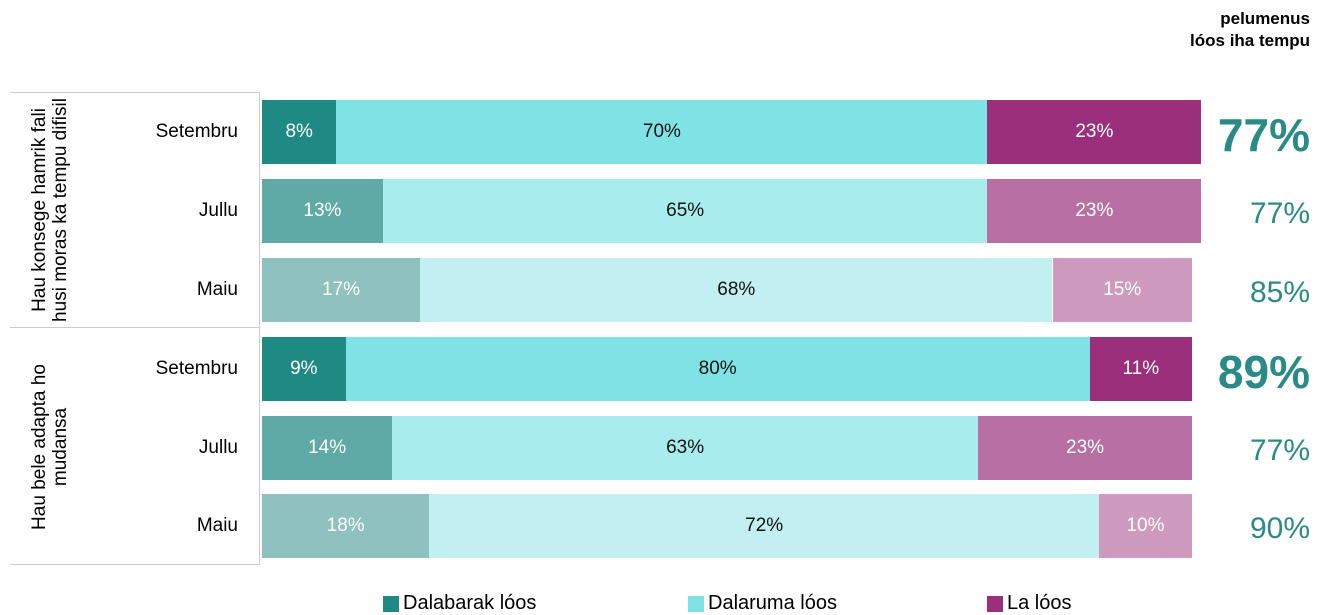 This screenshot has width=1322, height=615. I want to click on bar-segment: 14%, so click(327, 447).